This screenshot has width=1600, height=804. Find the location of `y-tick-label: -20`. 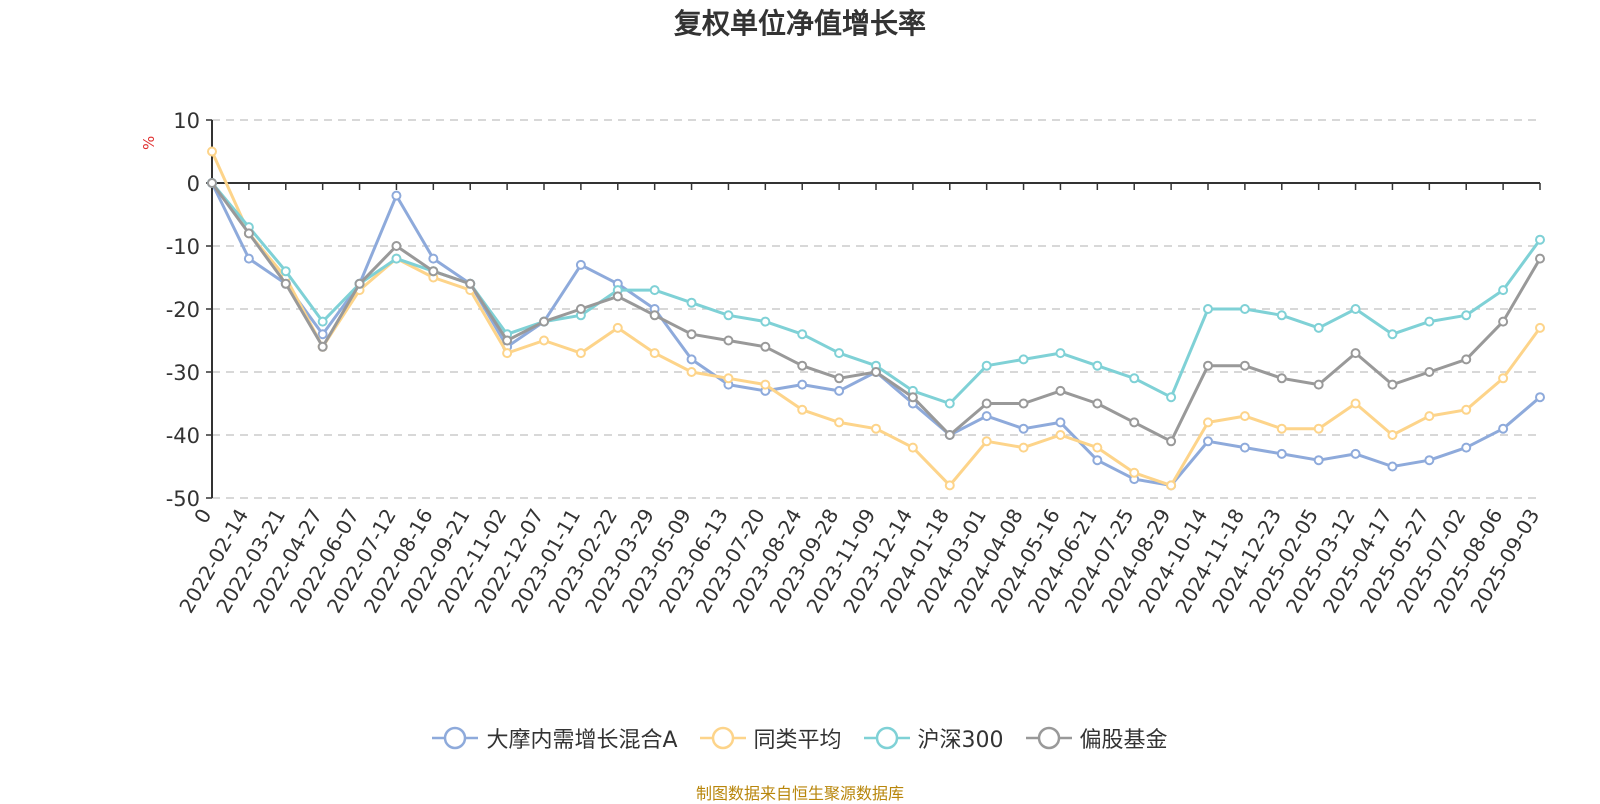

y-tick-label: -20 is located at coordinates (183, 310).